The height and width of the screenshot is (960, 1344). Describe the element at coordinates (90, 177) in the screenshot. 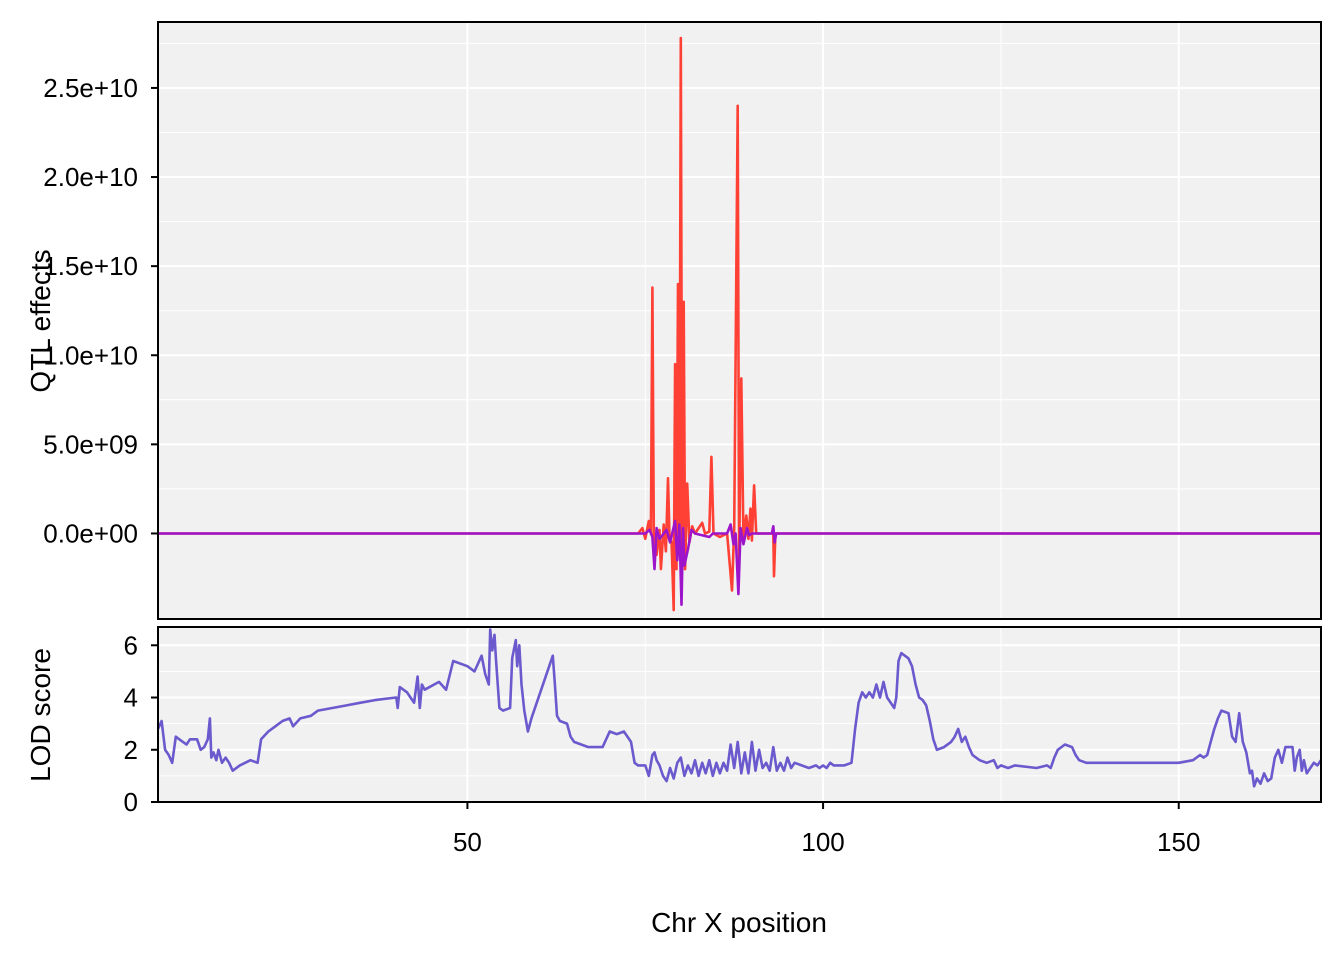

I see `y-tick-label: 2.0e+10` at that location.